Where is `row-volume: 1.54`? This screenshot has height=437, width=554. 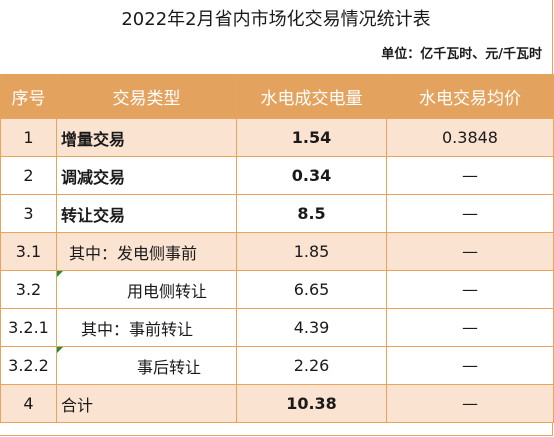
row-volume: 1.54 is located at coordinates (311, 137).